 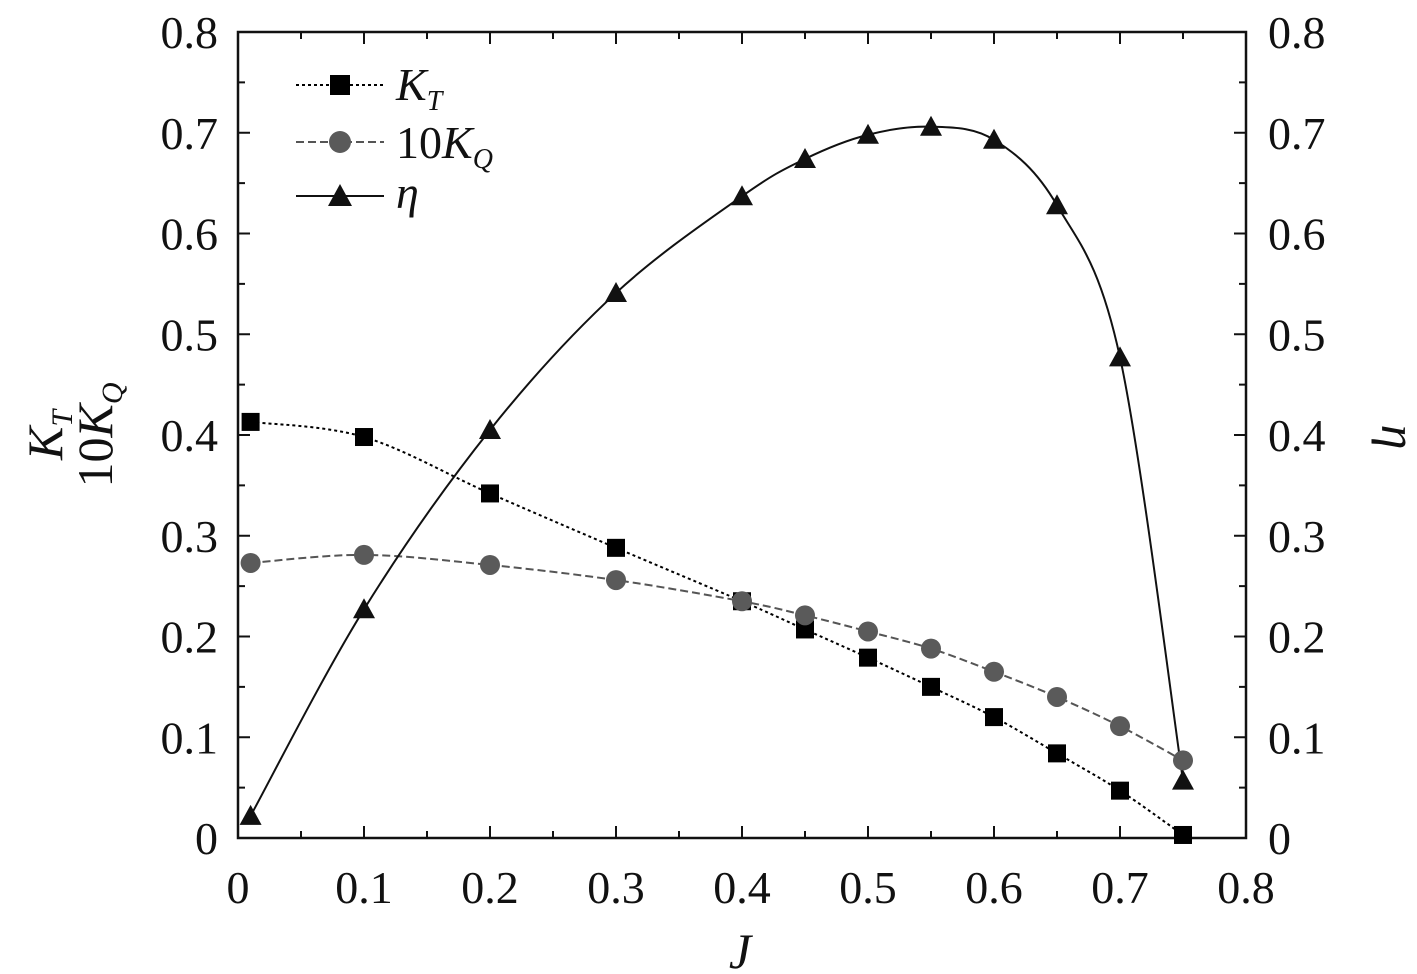 What do you see at coordinates (1297, 234) in the screenshot?
I see `y-right-tick-label: 0.6` at bounding box center [1297, 234].